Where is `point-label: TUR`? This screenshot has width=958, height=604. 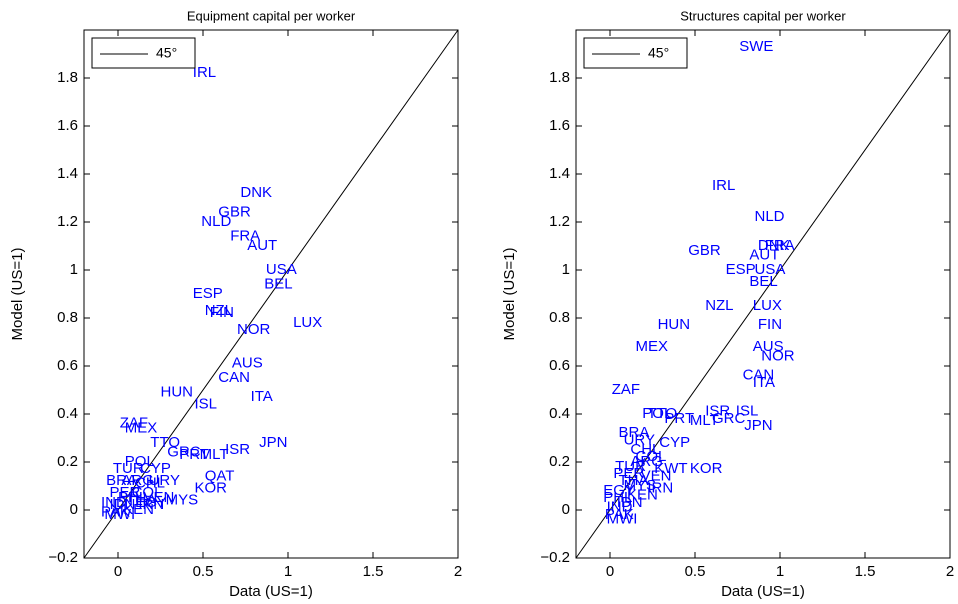 point-label: TUR is located at coordinates (630, 466).